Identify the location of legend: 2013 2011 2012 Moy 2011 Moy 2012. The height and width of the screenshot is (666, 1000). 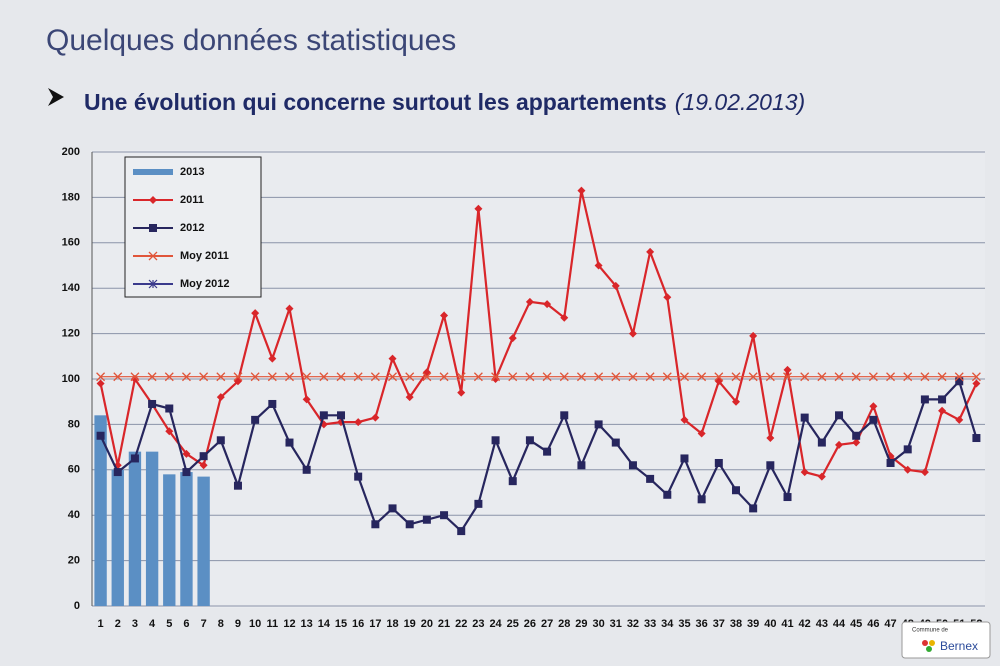
(181, 228).